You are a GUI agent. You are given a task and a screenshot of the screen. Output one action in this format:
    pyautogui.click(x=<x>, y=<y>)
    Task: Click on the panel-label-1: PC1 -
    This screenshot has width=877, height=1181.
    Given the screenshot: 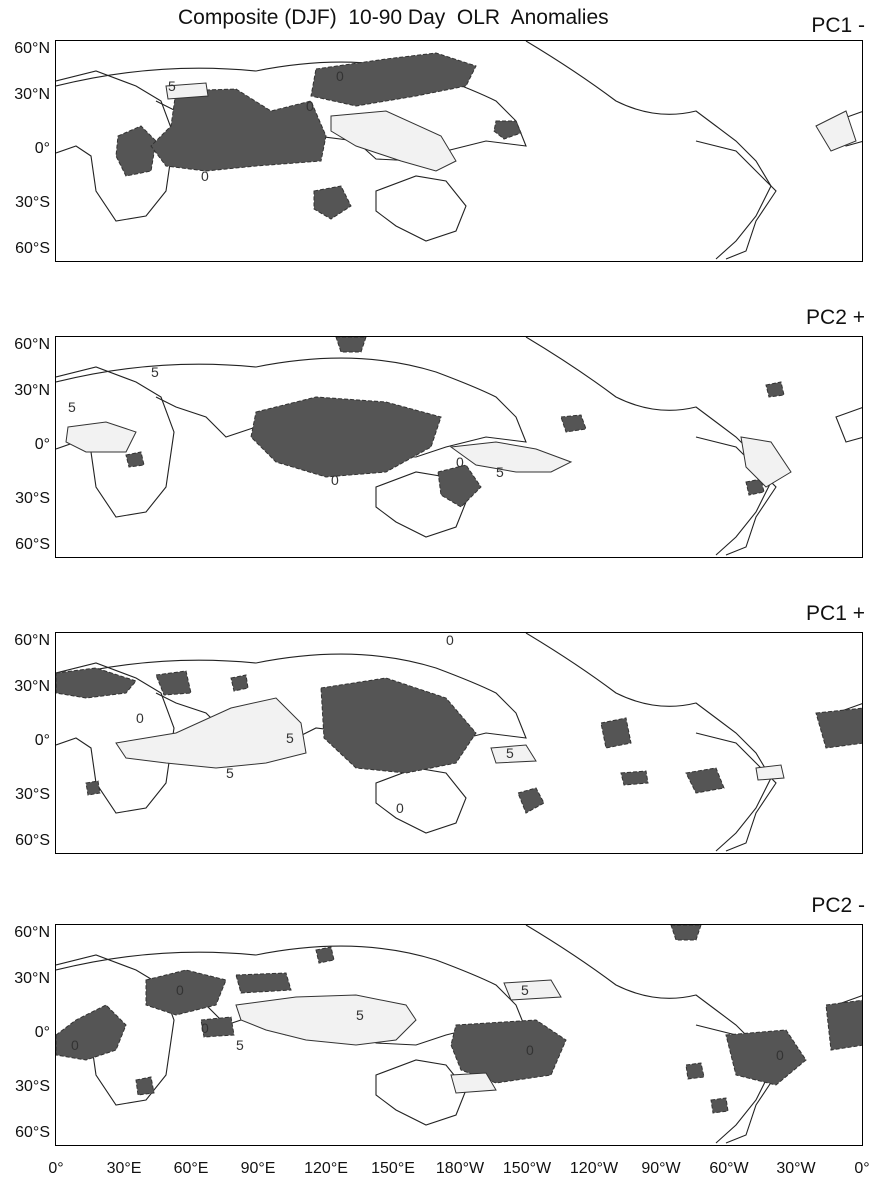 What is the action you would take?
    pyautogui.click(x=838, y=25)
    